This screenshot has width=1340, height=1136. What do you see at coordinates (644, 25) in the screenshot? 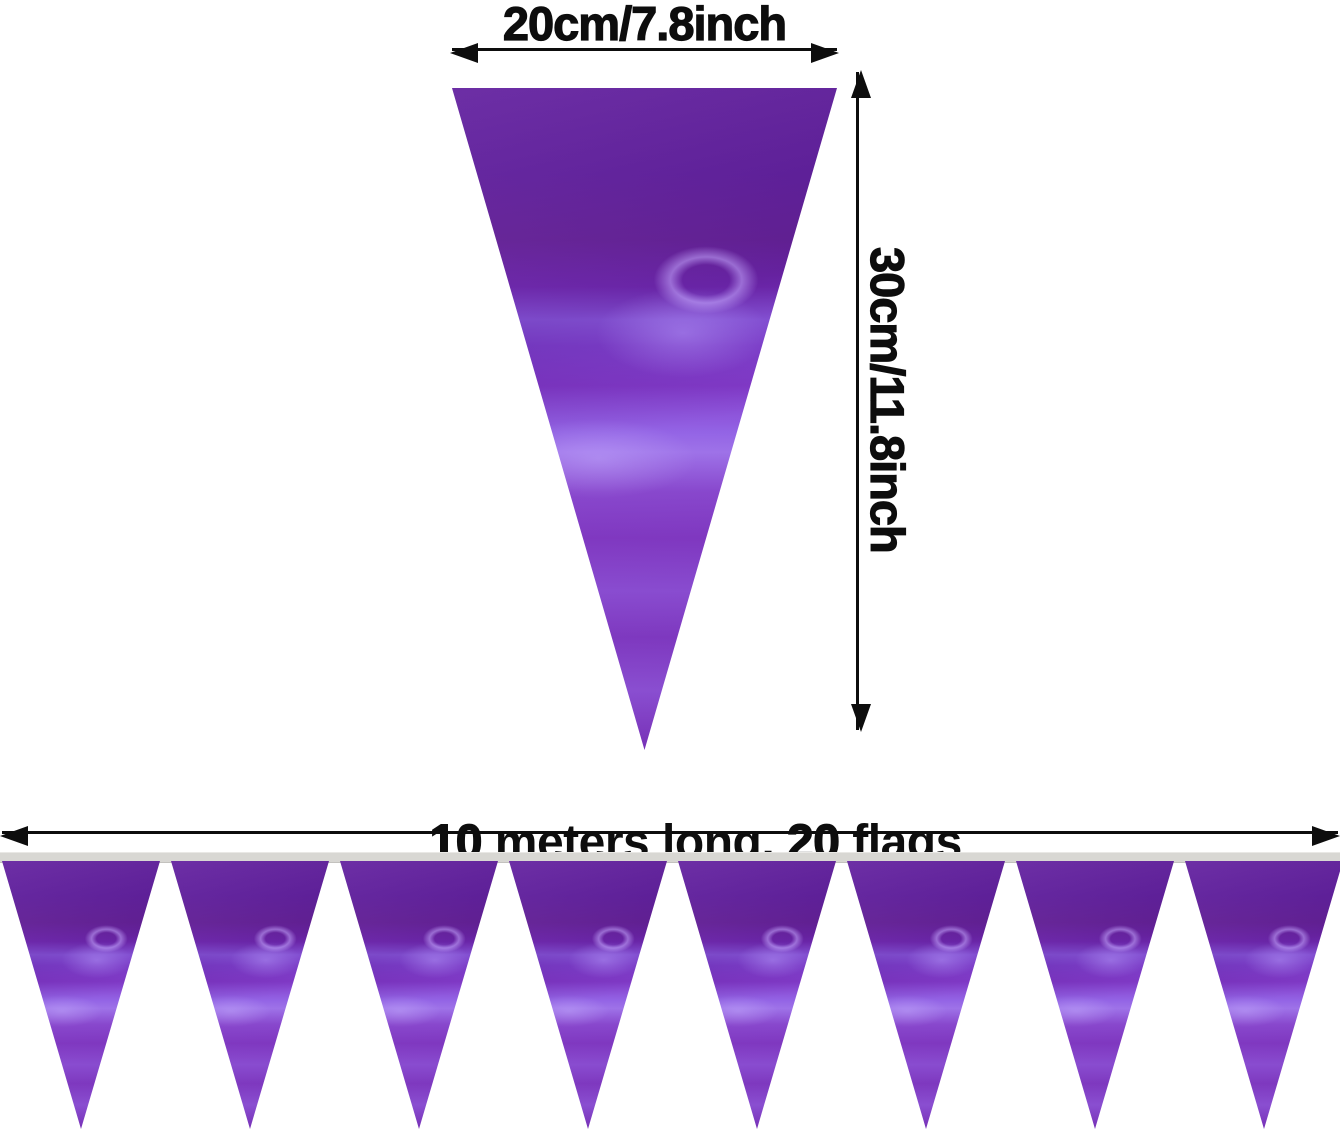
I see `width-dimension-label: 20cm/7.8inch` at bounding box center [644, 25].